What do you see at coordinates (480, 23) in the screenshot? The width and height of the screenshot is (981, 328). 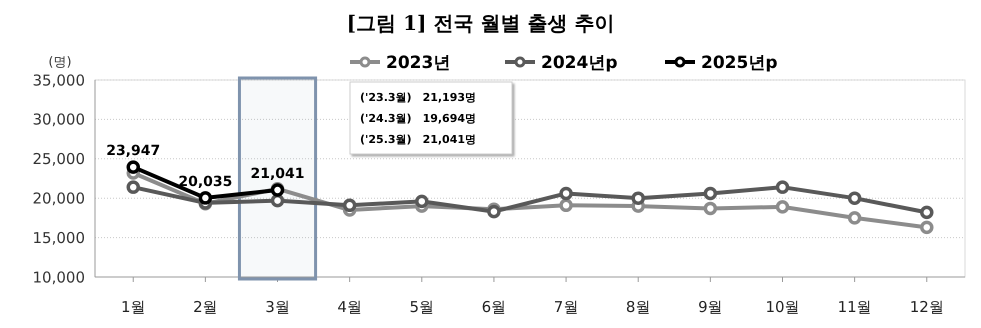 I see `chart-title: [그림 1] 전국 월별 출생 추이` at bounding box center [480, 23].